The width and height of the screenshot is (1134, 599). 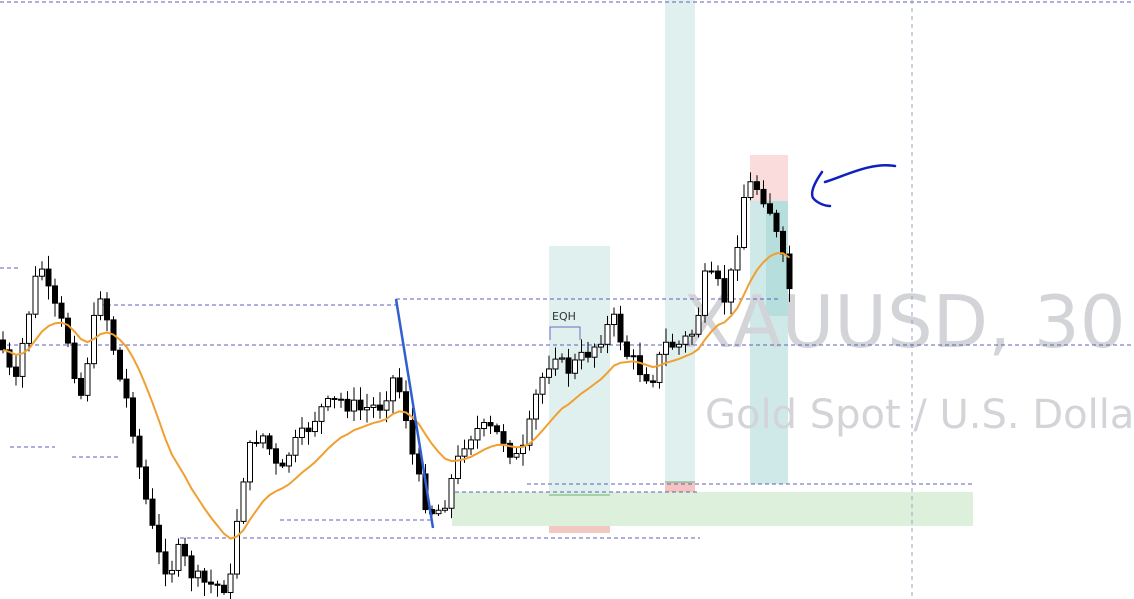 What do you see at coordinates (904, 322) in the screenshot?
I see `watermark-symbol: XAUUSD, 30` at bounding box center [904, 322].